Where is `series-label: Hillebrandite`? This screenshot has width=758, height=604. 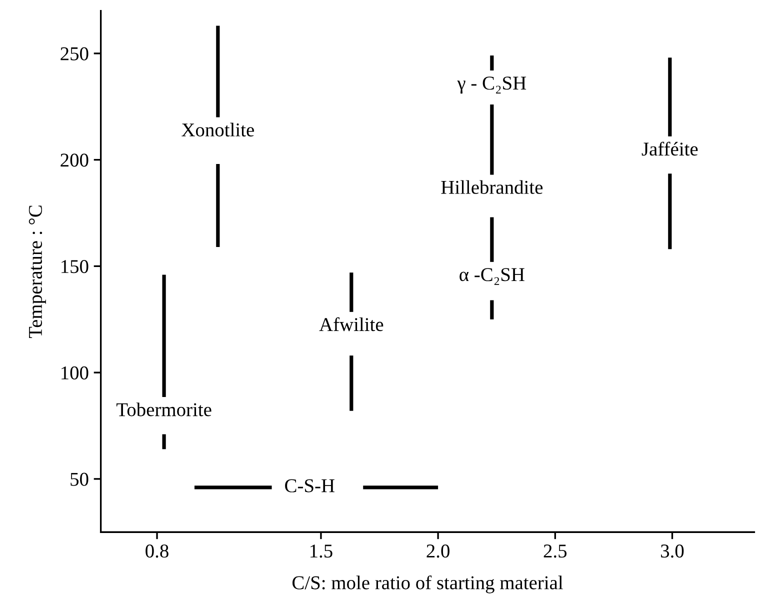 series-label: Hillebrandite is located at coordinates (492, 187).